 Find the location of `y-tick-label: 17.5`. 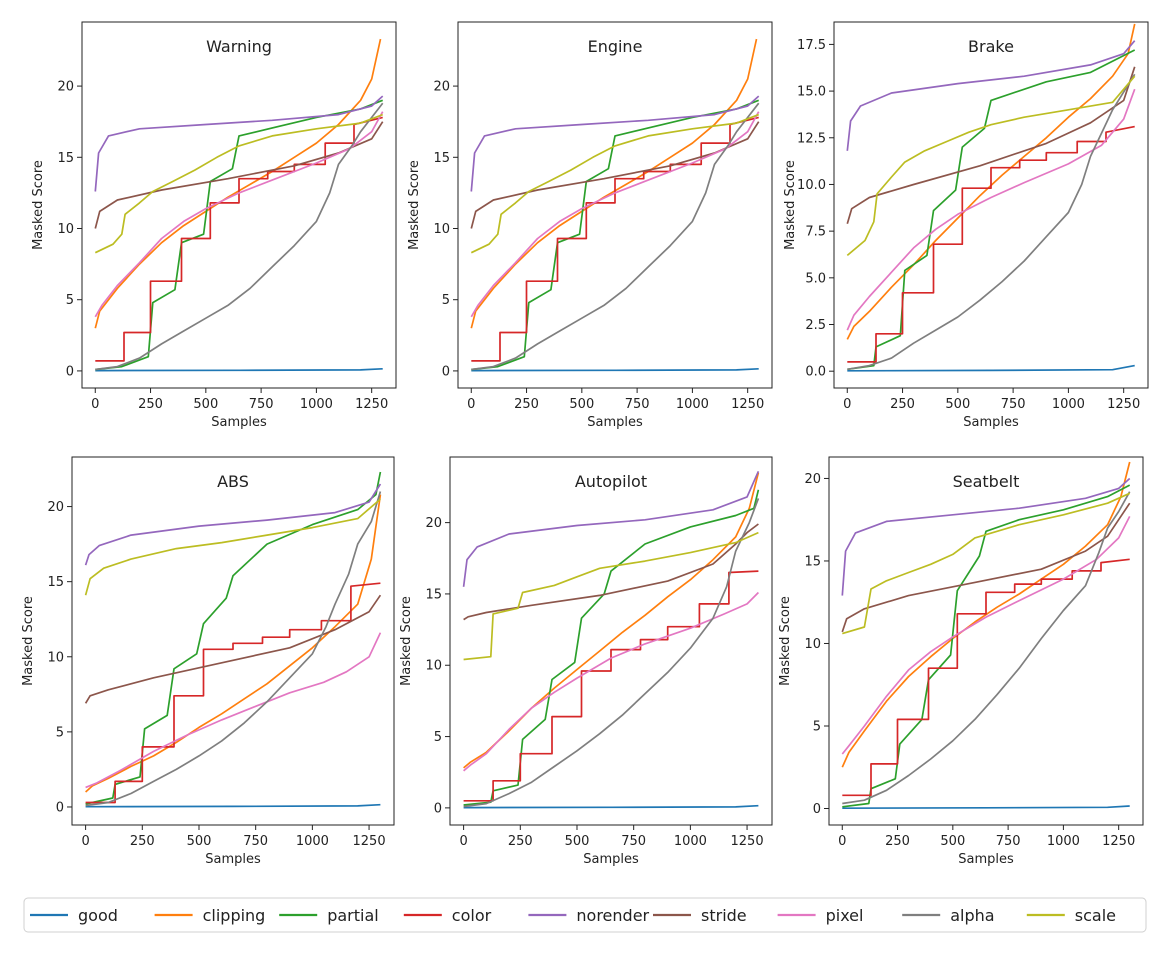

y-tick-label: 17.5 is located at coordinates (811, 45).